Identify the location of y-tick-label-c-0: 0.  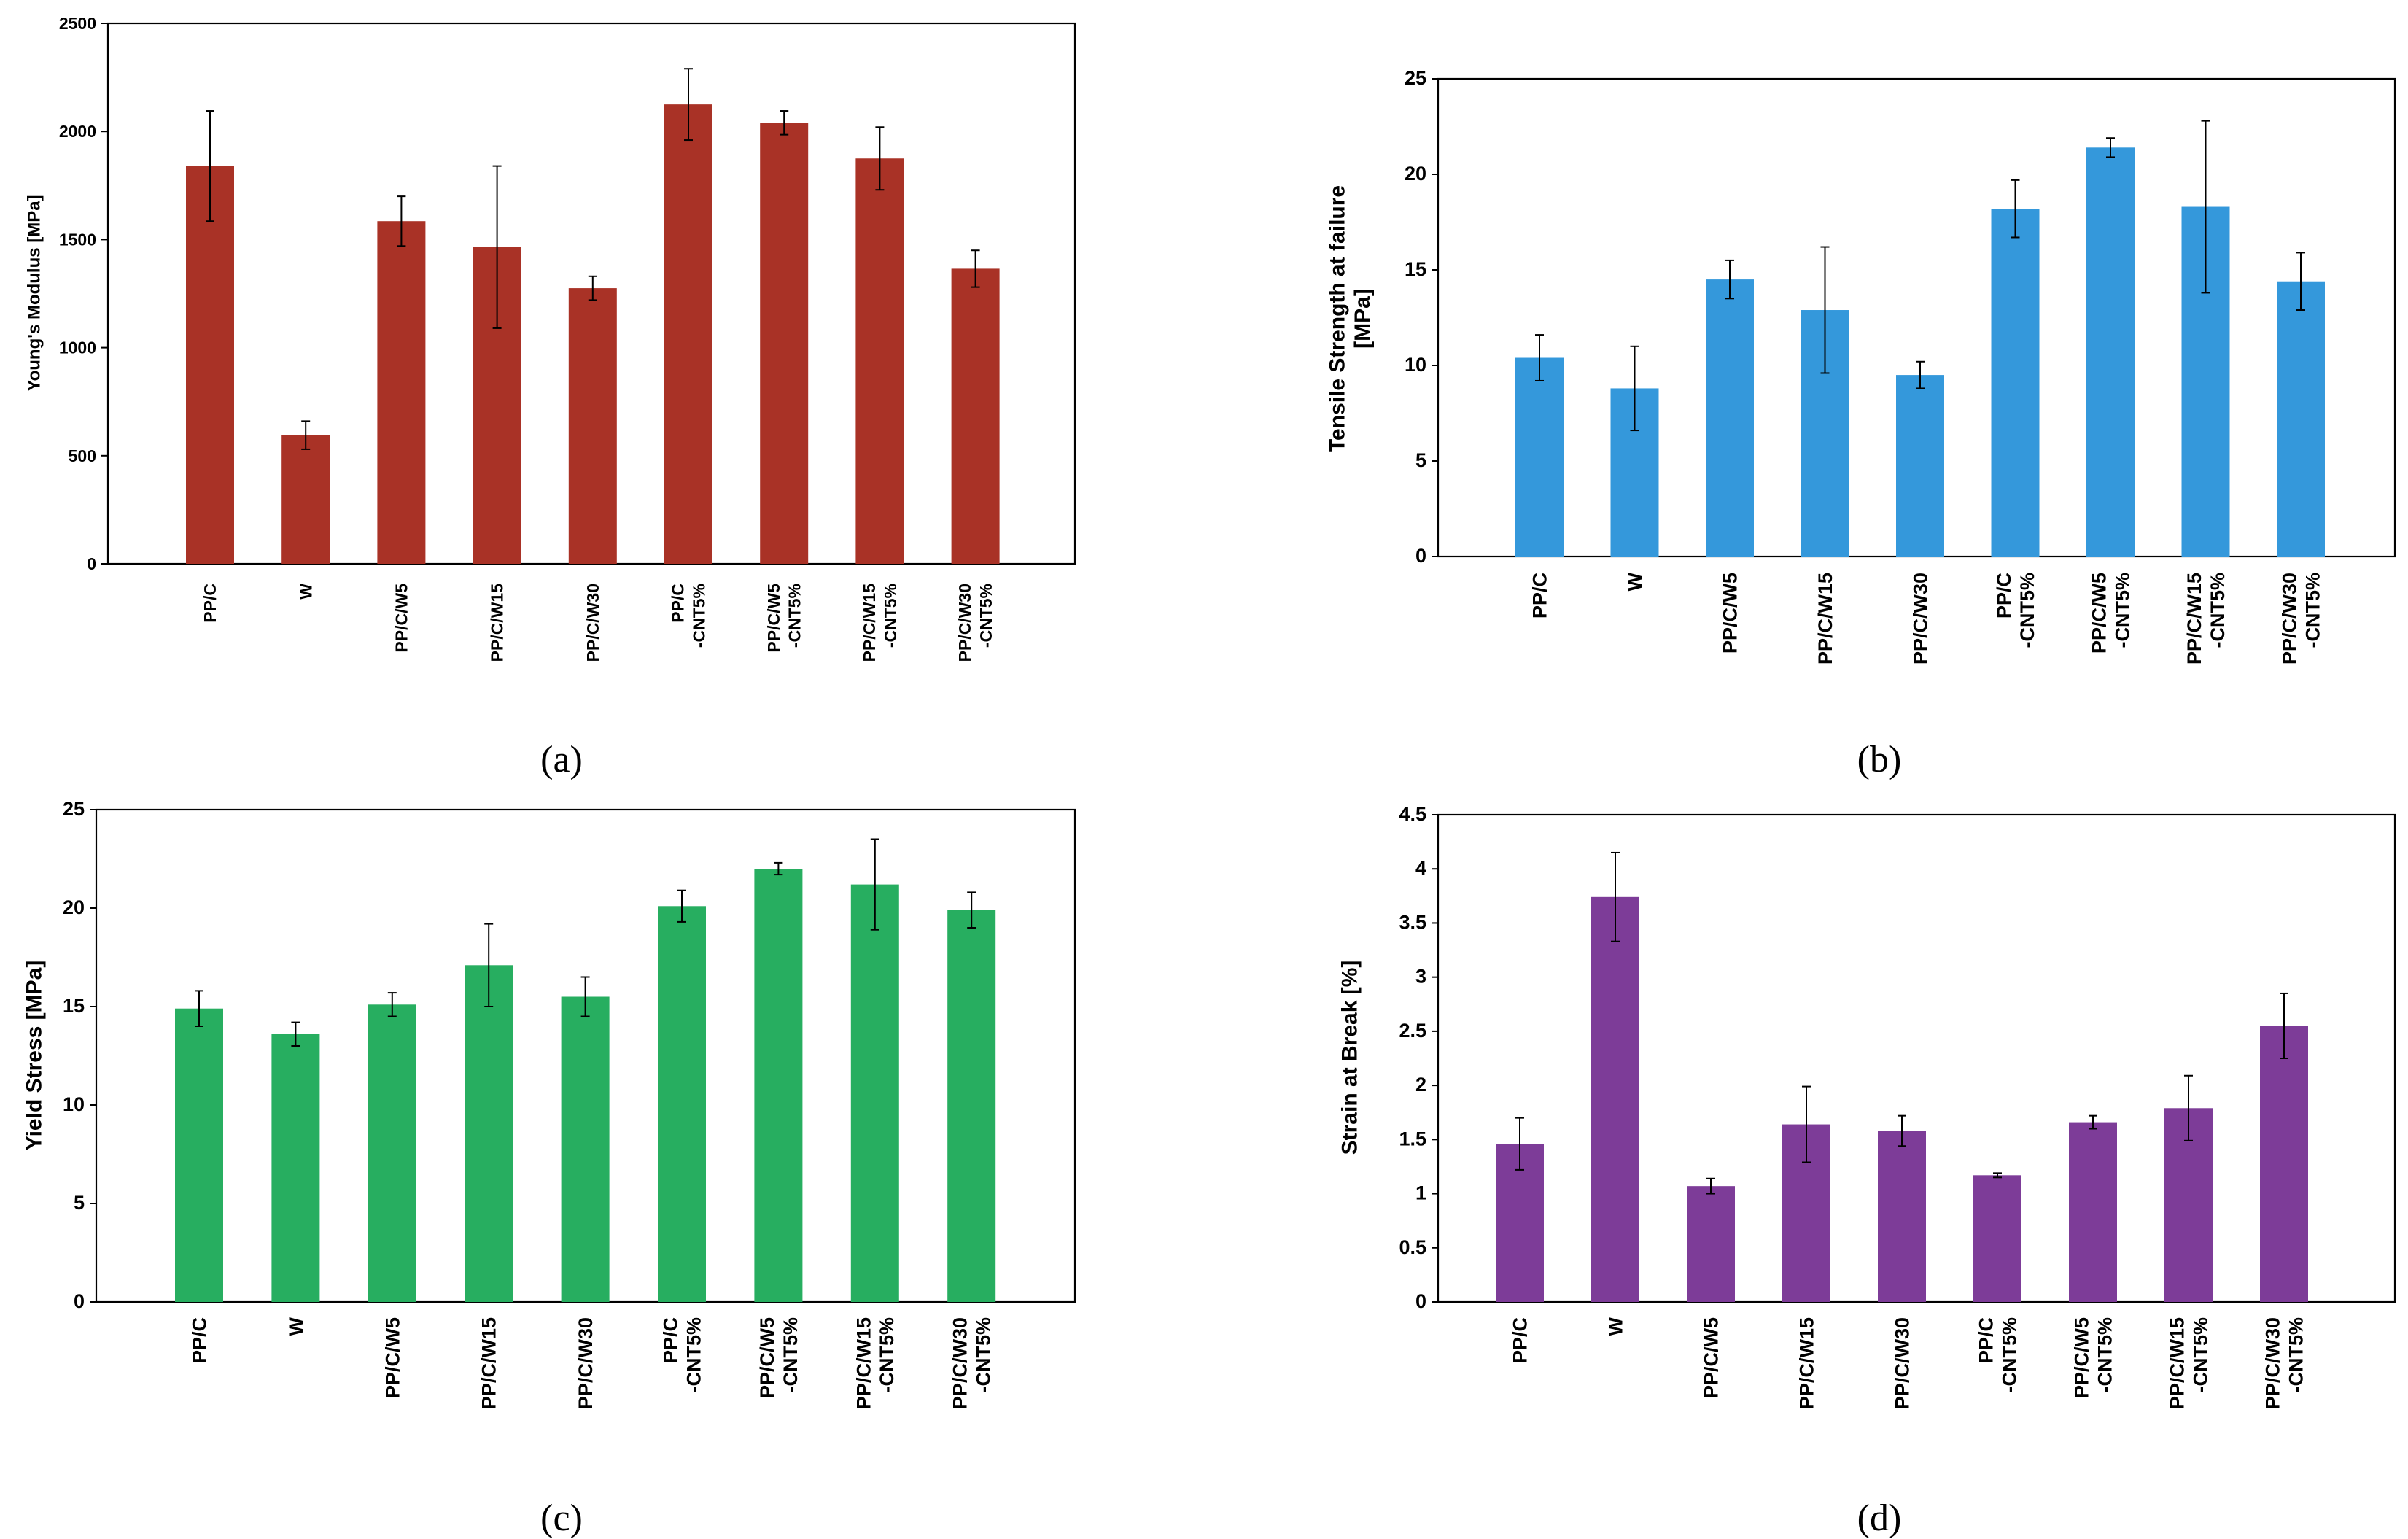
(79, 1301).